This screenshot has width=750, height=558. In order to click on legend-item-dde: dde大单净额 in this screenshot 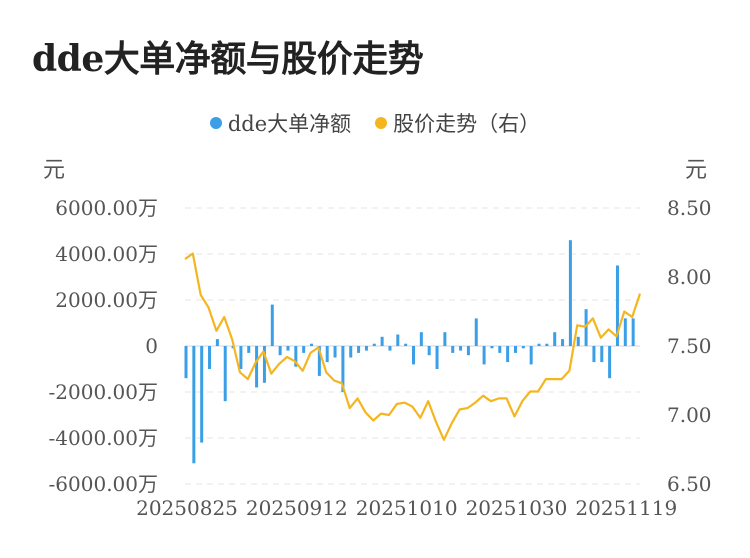, I will do `click(280, 123)`.